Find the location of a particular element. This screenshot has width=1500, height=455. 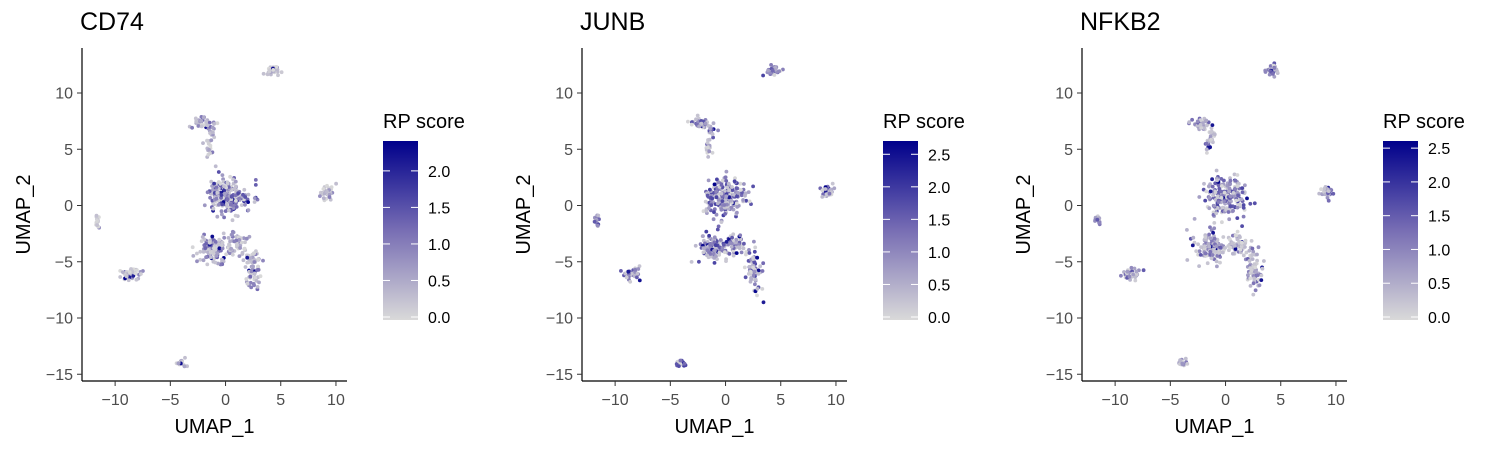

colorbar-tick-label: 2.0 is located at coordinates (439, 172).